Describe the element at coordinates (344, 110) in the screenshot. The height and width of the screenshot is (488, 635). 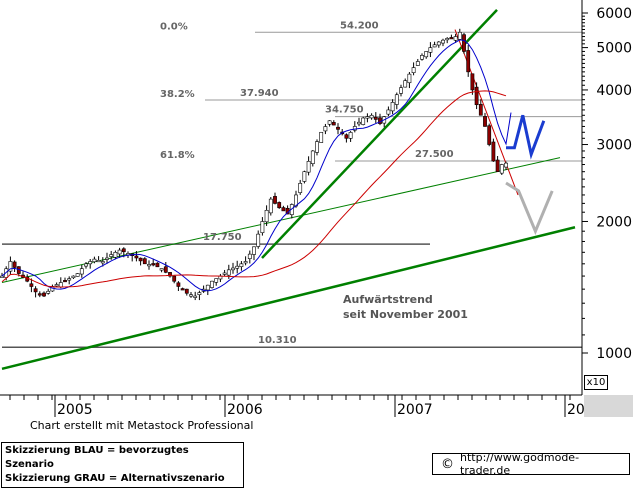
I see `level-label: 34.750` at that location.